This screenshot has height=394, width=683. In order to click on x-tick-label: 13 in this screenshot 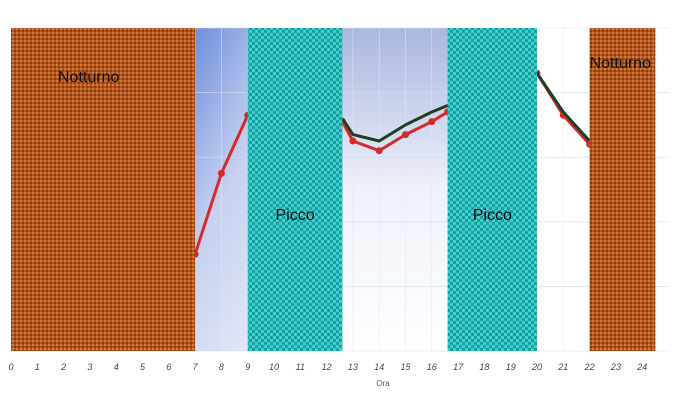, I will do `click(353, 367)`.